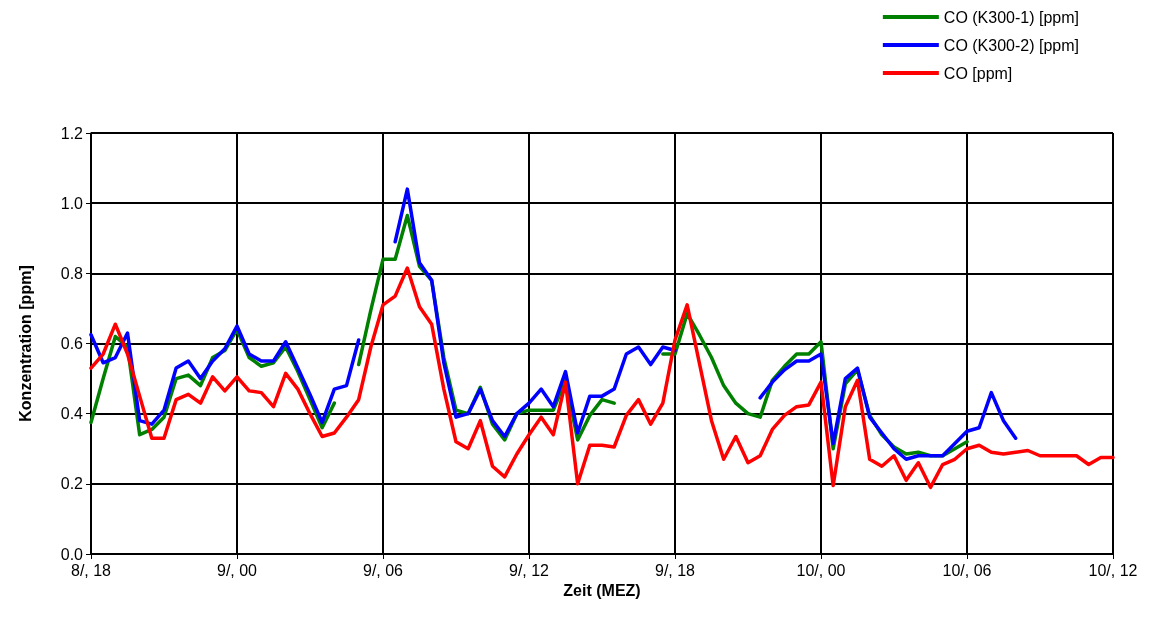 This screenshot has height=624, width=1154. Describe the element at coordinates (675, 570) in the screenshot. I see `x-tick-label: 9/, 18` at that location.